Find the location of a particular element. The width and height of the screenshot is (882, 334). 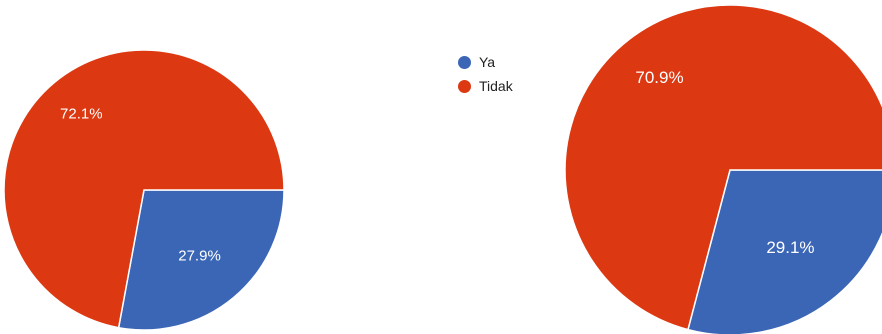

legend-label-ya: Ya is located at coordinates (487, 62).